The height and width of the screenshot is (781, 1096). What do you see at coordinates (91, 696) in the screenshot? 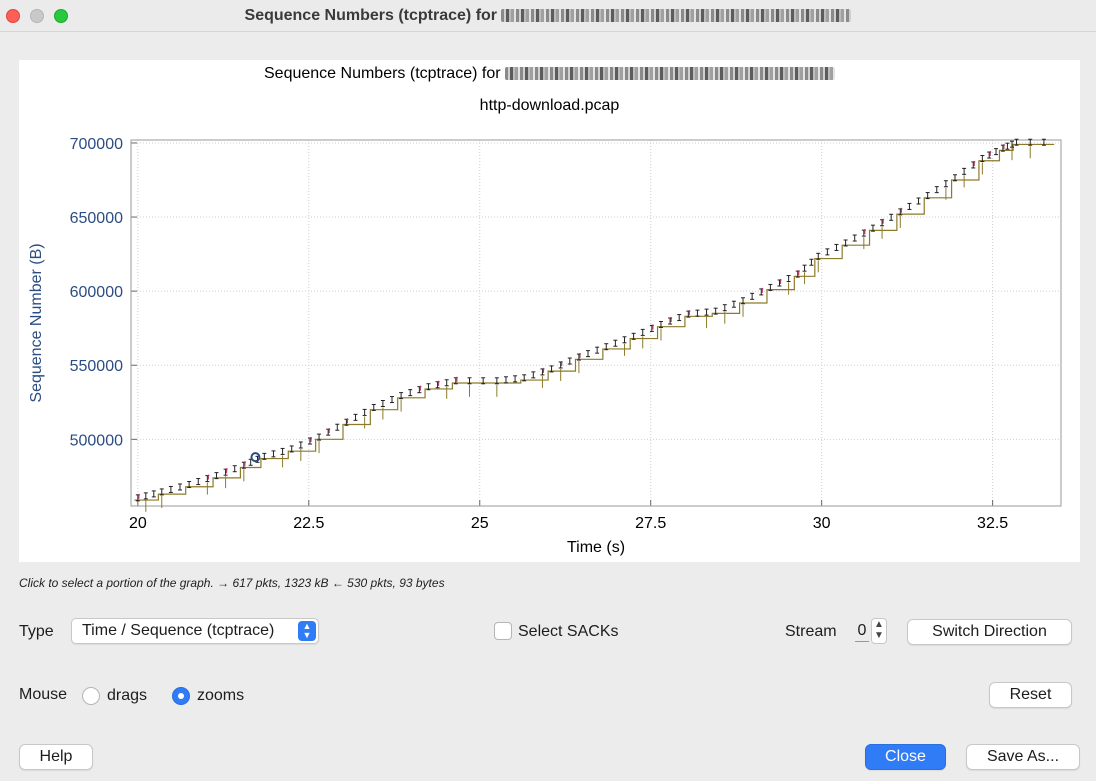
I see `drags-radio` at bounding box center [91, 696].